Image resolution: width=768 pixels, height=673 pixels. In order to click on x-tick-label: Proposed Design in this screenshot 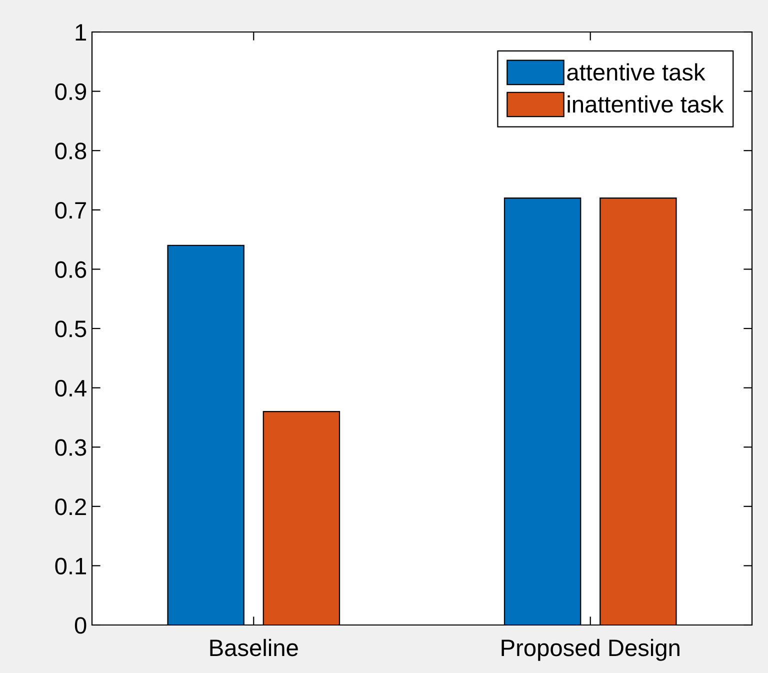, I will do `click(591, 649)`.